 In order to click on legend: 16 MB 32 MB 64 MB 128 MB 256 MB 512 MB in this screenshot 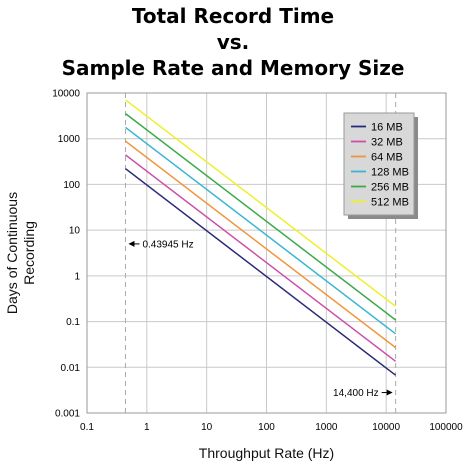, I will do `click(380, 165)`.